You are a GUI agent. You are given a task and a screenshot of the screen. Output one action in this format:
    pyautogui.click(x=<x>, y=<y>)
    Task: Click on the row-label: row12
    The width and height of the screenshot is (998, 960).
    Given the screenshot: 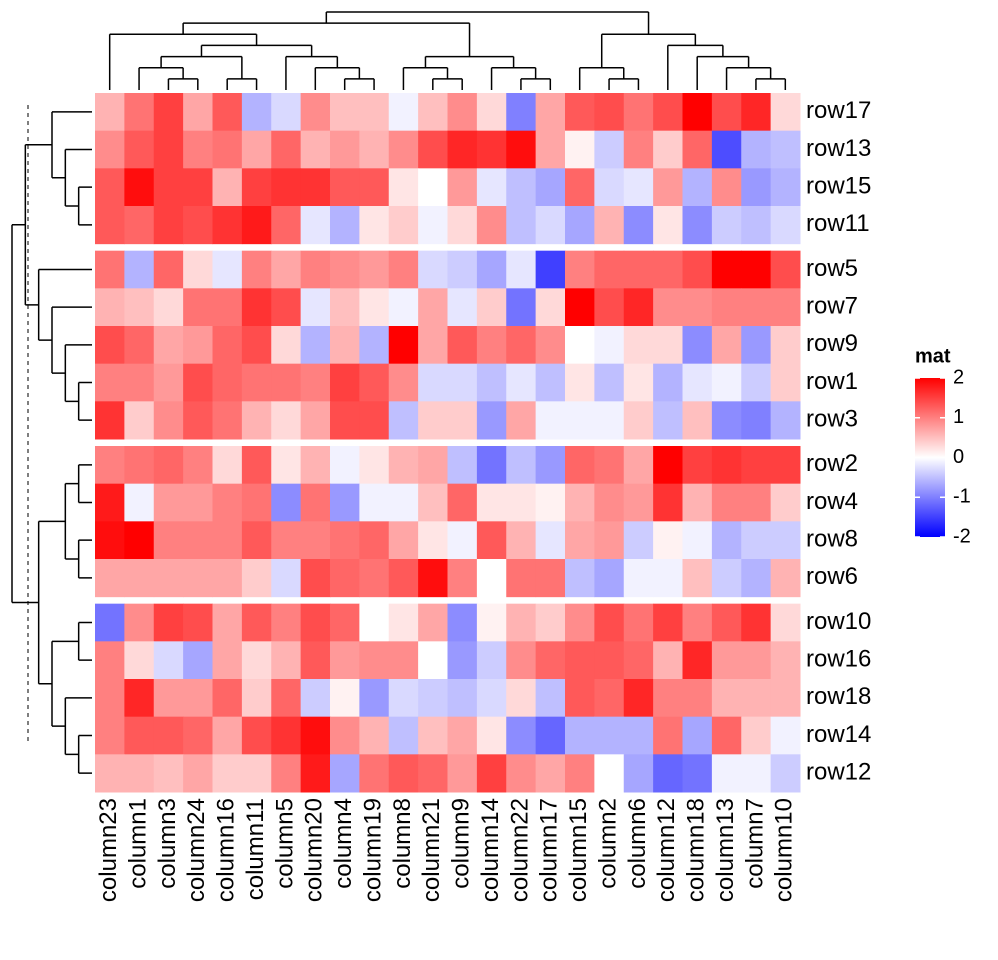 What is the action you would take?
    pyautogui.click(x=838, y=772)
    